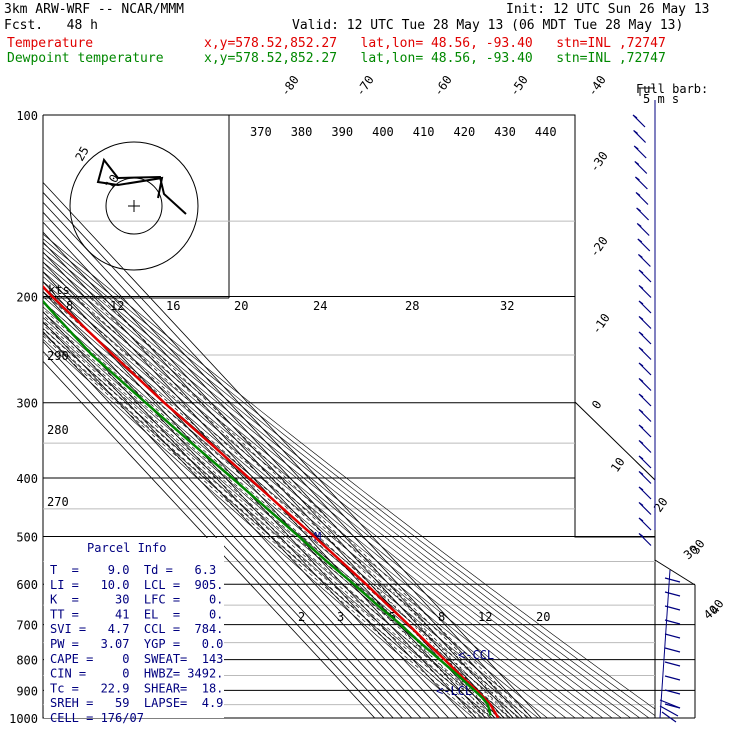  I want to click on mixing-low-label-8: 8, so click(441, 617).